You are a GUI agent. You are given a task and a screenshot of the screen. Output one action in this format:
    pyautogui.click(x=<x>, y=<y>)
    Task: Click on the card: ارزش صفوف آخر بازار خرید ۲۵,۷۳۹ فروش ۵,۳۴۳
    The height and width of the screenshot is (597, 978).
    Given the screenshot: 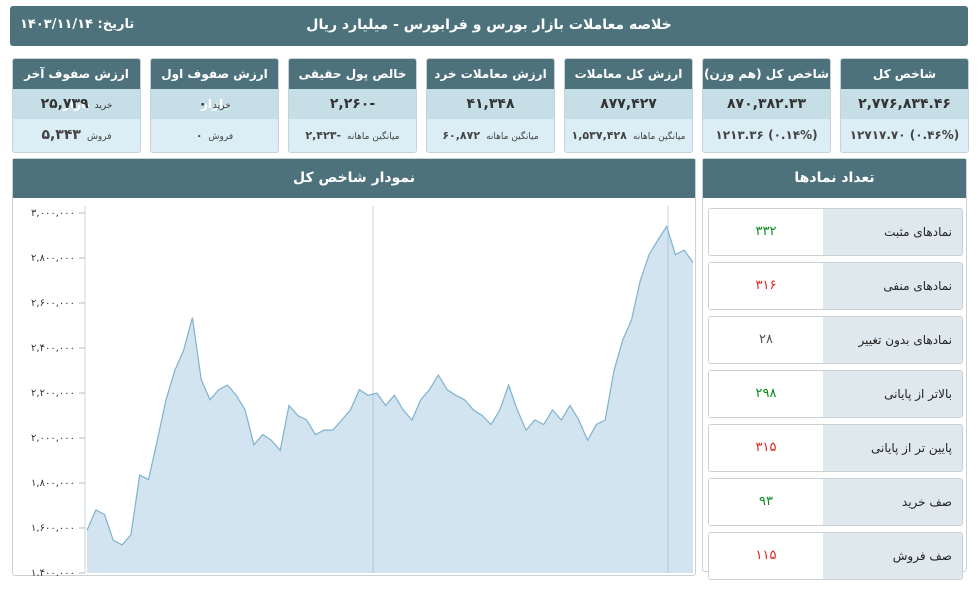 What is the action you would take?
    pyautogui.click(x=76, y=105)
    